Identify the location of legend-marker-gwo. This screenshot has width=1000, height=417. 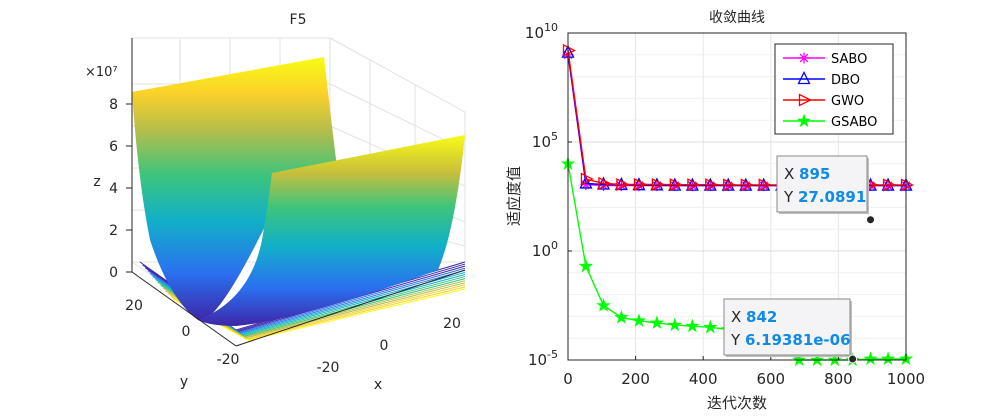
(805, 100).